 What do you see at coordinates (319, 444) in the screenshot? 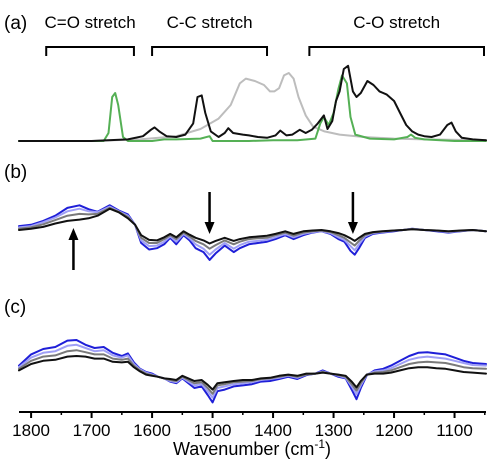
I see `x-axis-title-sup: -1` at bounding box center [319, 444].